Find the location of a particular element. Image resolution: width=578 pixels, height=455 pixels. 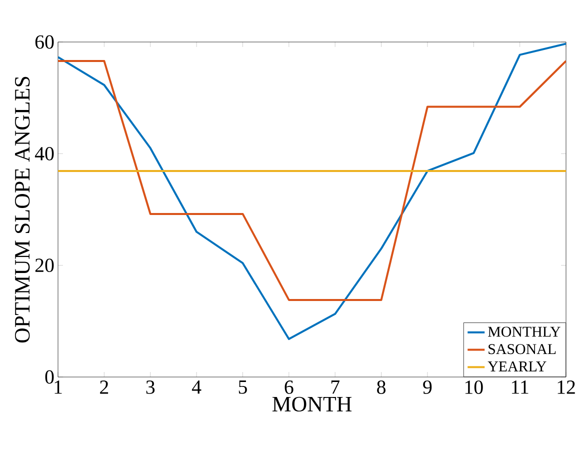

x-tick-label: 8 is located at coordinates (381, 387).